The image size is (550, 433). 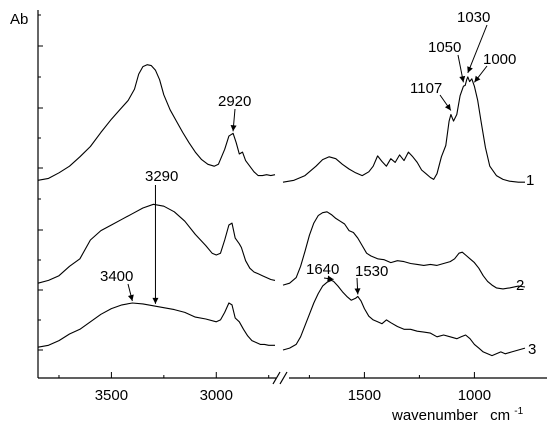 I want to click on x-axis-label-text: wavenumber, so click(x=434, y=415).